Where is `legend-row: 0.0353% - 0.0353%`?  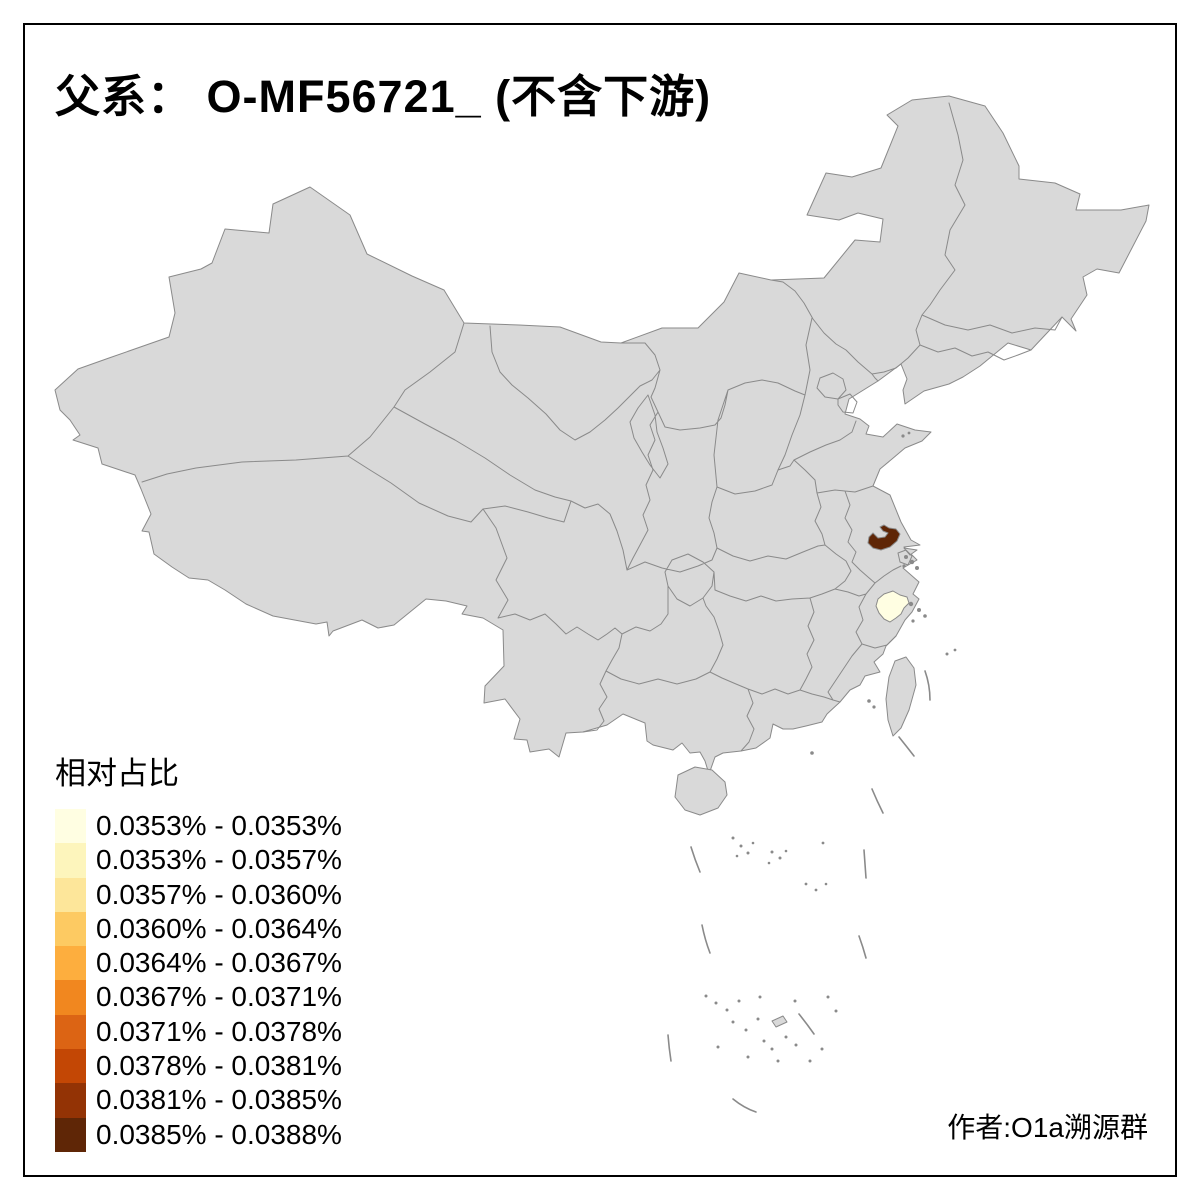
legend-row: 0.0353% - 0.0353% is located at coordinates (198, 826).